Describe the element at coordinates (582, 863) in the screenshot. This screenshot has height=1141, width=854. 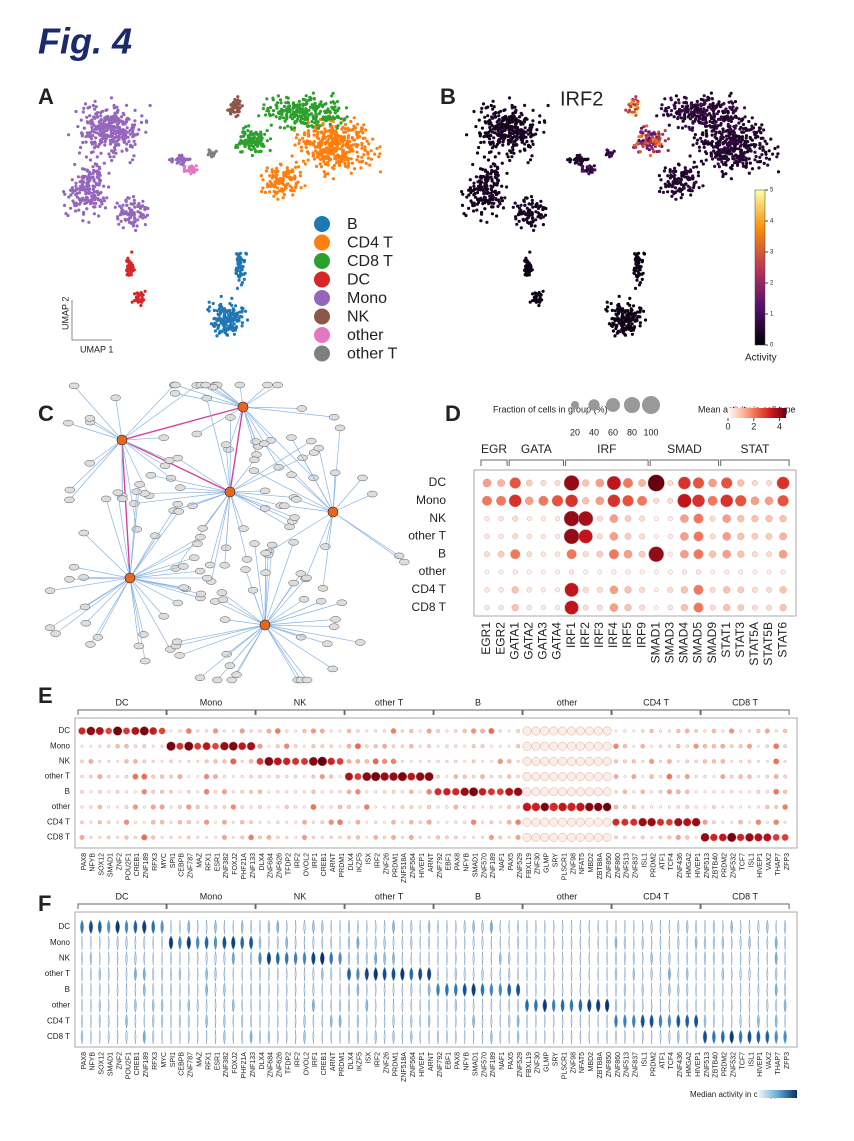
I see `gene-label: NFAT5` at that location.